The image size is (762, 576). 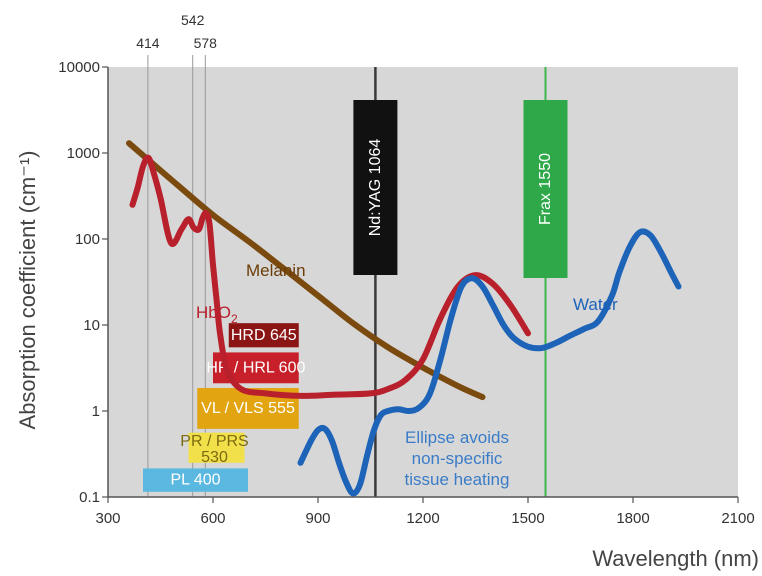 I want to click on y-tick-label-10: 10, so click(x=91, y=325).